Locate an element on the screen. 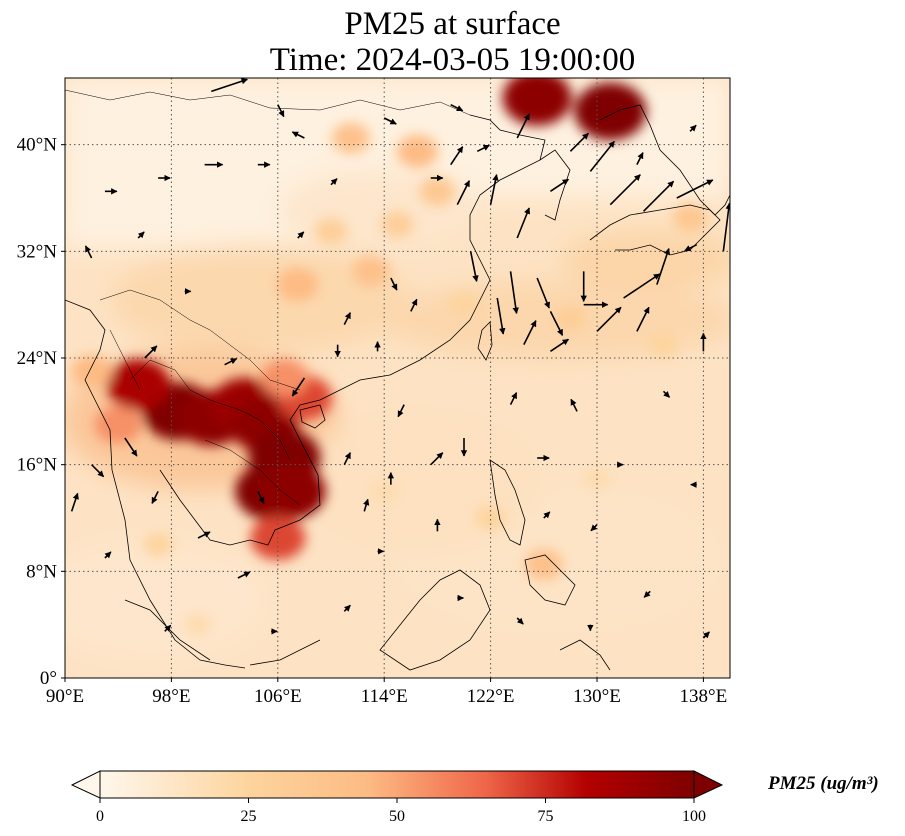 Image resolution: width=905 pixels, height=836 pixels. lat-tick-label: 32°N is located at coordinates (37, 251).